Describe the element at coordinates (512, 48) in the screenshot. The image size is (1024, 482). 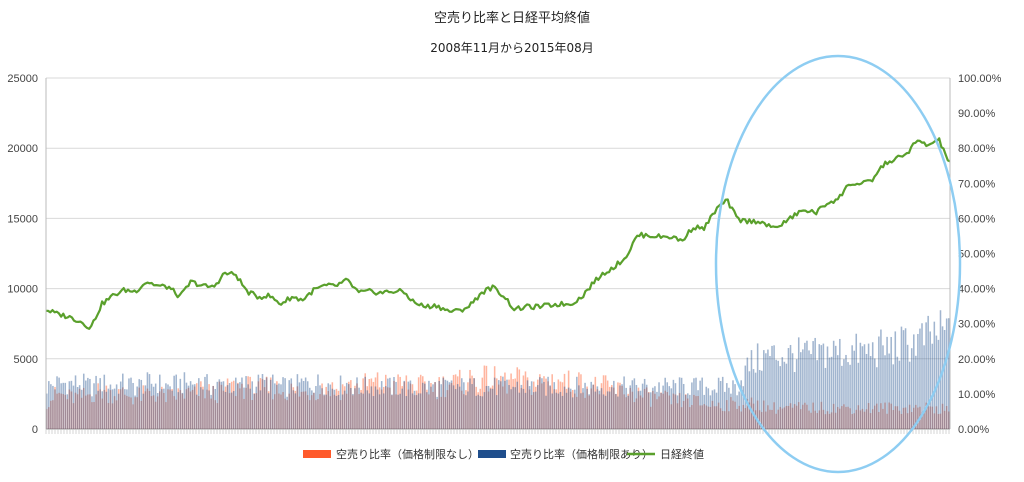
I see `chart-subtitle: 2008年11月から2015年08月` at that location.